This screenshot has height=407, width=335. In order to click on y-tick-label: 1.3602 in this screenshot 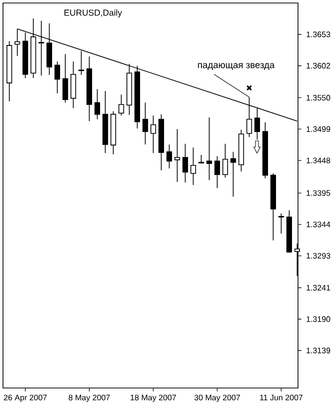, I will do `click(318, 65)`.